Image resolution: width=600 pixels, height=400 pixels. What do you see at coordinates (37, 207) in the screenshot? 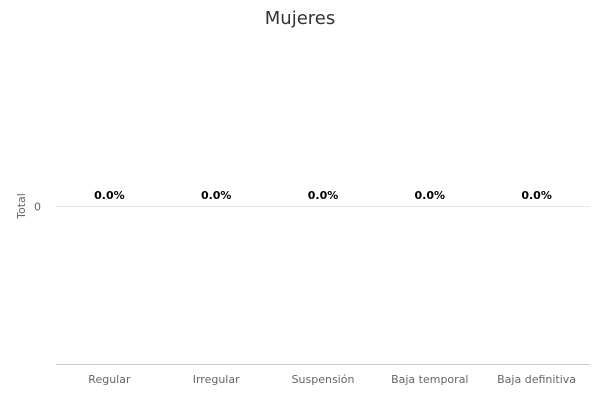
I see `y-tick-label: 0` at bounding box center [37, 207].